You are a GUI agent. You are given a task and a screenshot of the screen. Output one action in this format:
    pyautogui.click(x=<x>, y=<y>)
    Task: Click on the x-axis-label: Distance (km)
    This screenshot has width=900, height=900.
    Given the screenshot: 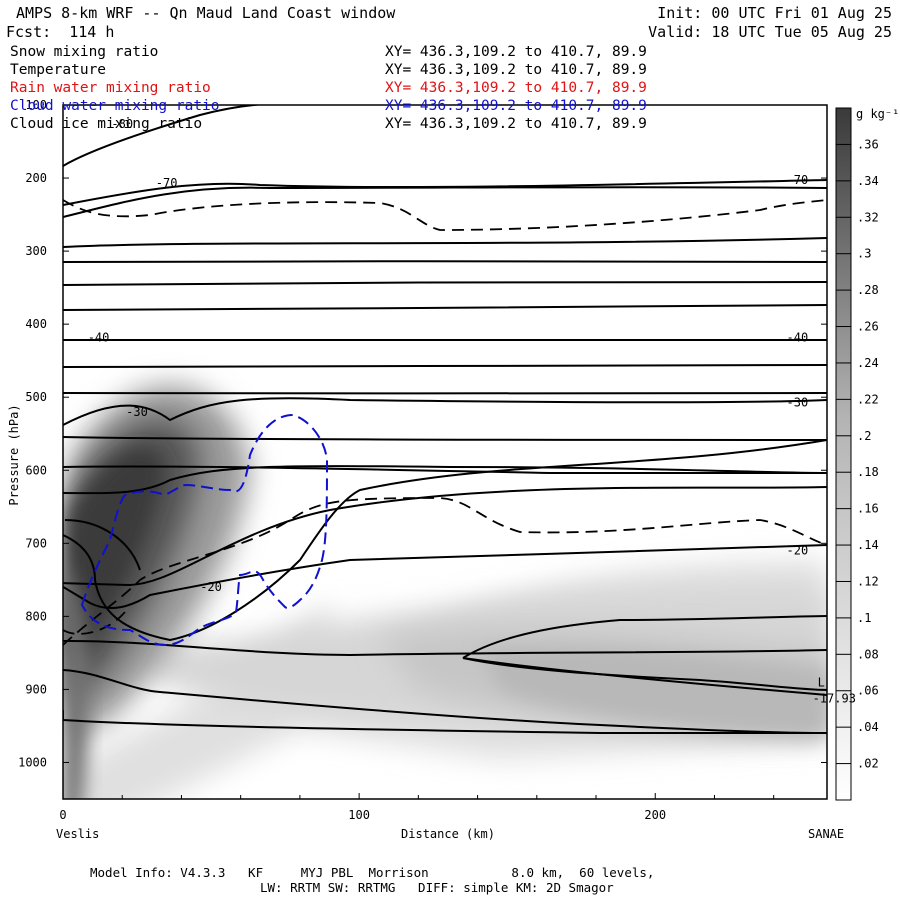 What is the action you would take?
    pyautogui.click(x=448, y=834)
    